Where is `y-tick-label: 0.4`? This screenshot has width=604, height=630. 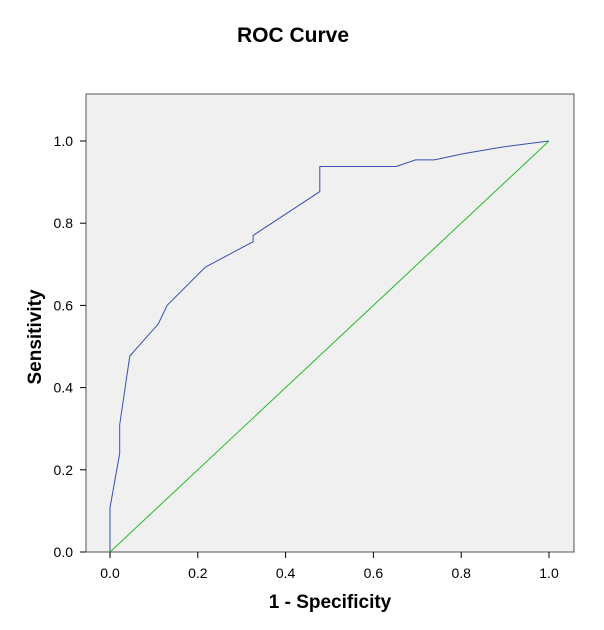
y-tick-label: 0.4 is located at coordinates (64, 388).